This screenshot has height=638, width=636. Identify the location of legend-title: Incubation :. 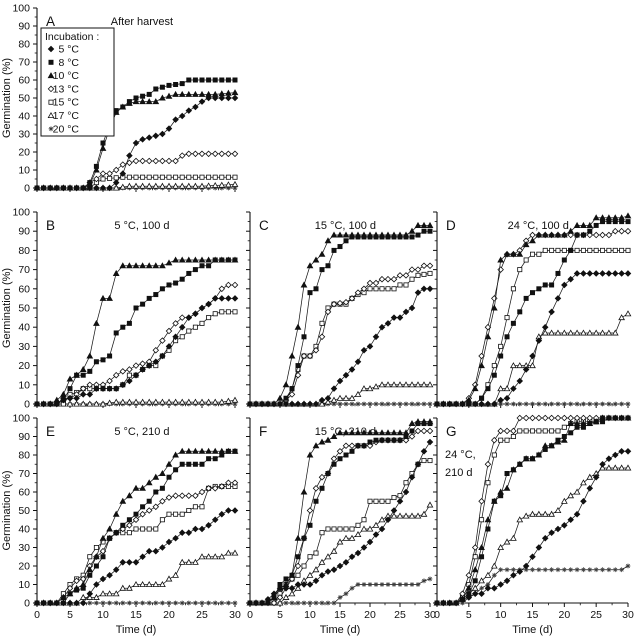
(72, 37).